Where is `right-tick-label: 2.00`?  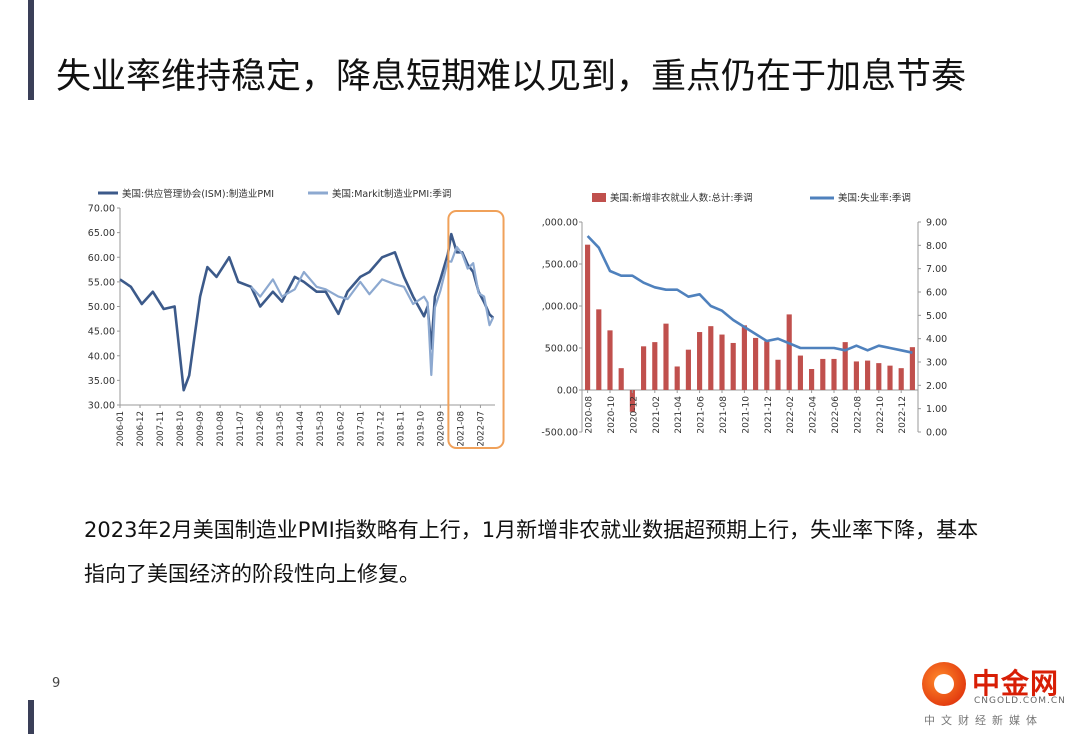
right-tick-label: 2.00 is located at coordinates (936, 386).